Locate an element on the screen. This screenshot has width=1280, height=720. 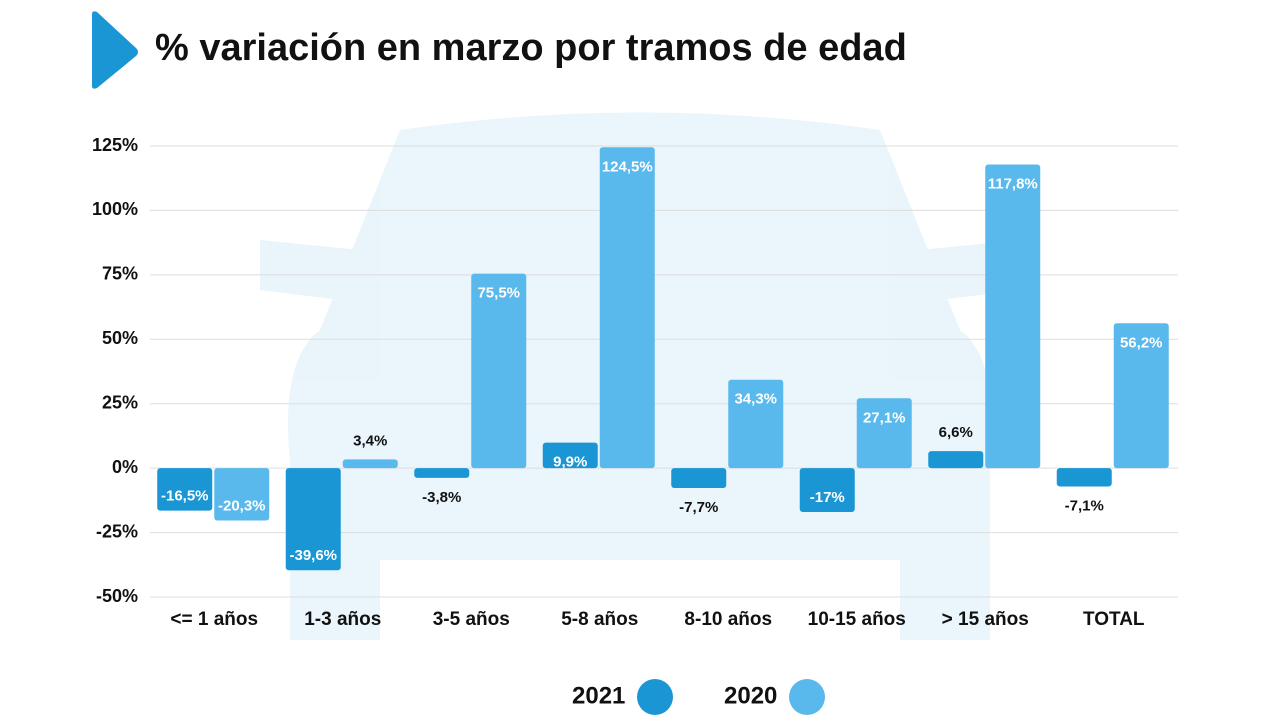
value-label: 34,3% is located at coordinates (755, 399).